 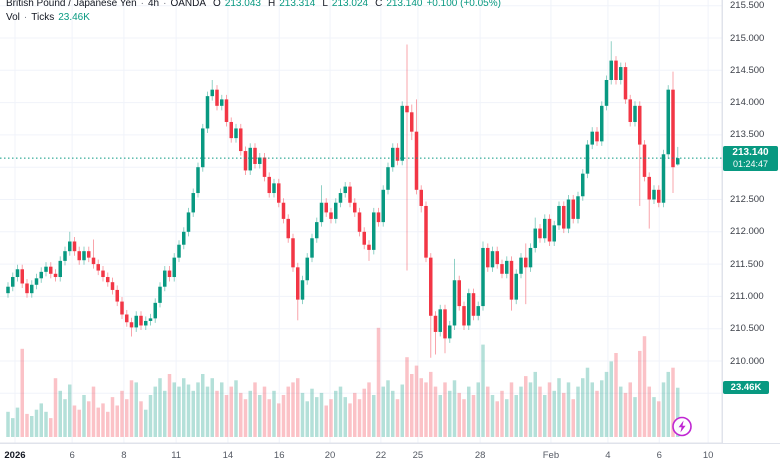 What do you see at coordinates (747, 70) in the screenshot?
I see `price-axis-label: 214.500` at bounding box center [747, 70].